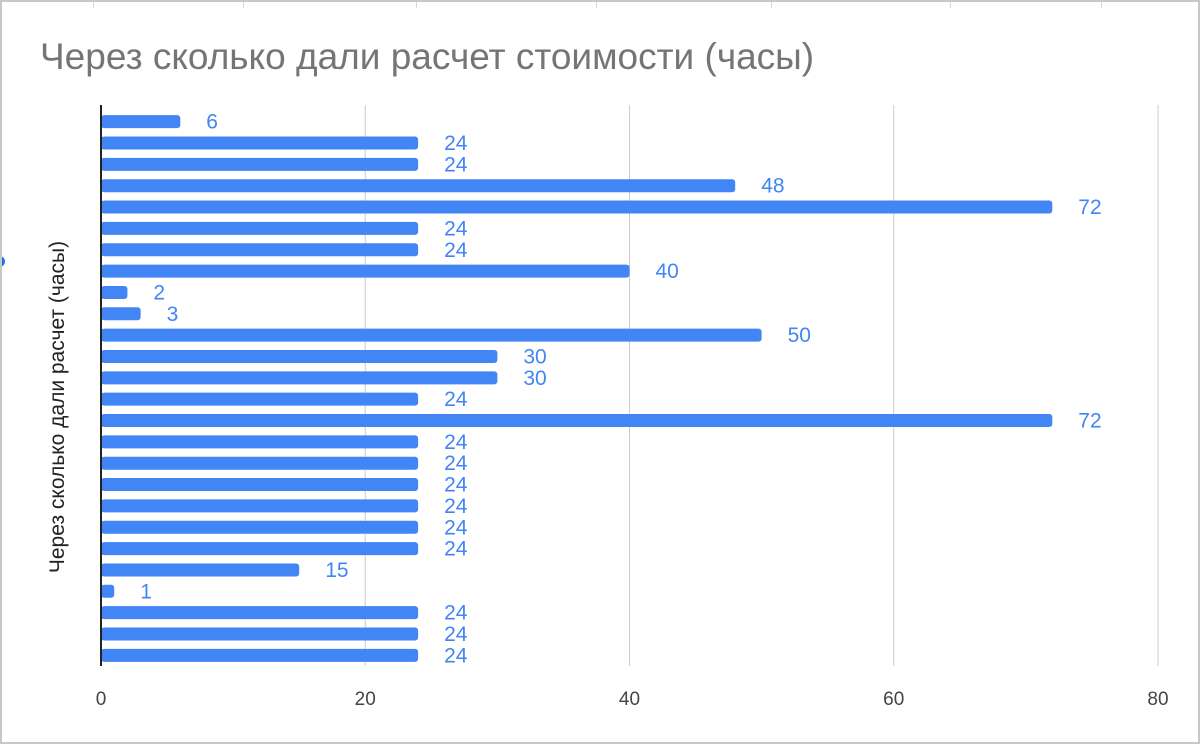 This screenshot has width=1200, height=744. Describe the element at coordinates (629, 699) in the screenshot. I see `x-tick-label: 40` at that location.